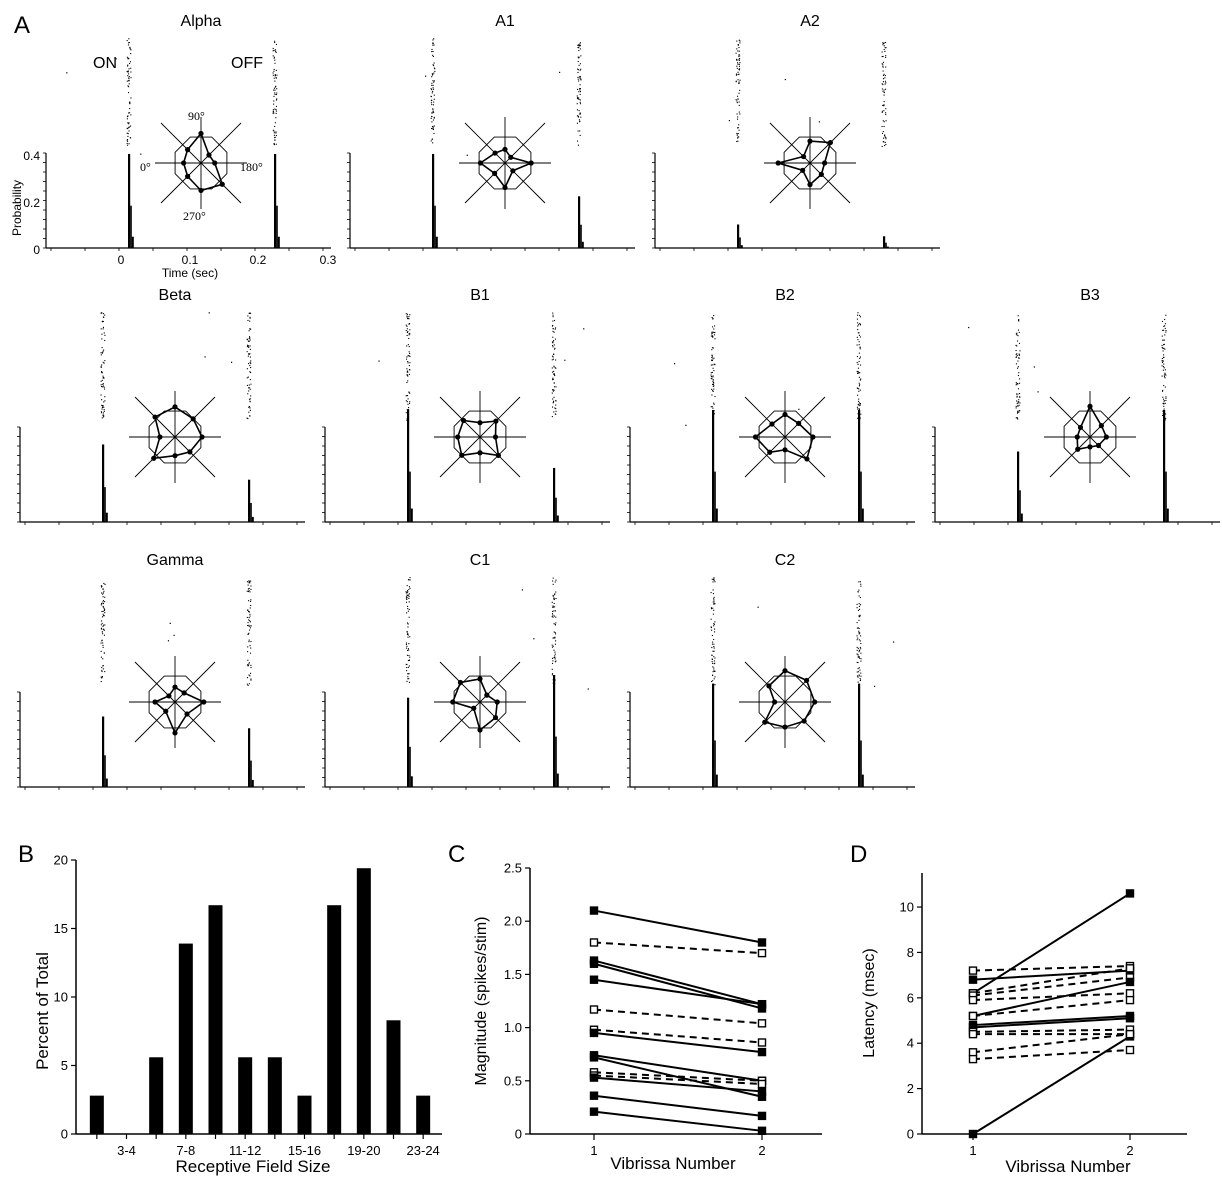  What do you see at coordinates (1051, 998) in the screenshot?
I see `panel-d-series-line` at bounding box center [1051, 998].